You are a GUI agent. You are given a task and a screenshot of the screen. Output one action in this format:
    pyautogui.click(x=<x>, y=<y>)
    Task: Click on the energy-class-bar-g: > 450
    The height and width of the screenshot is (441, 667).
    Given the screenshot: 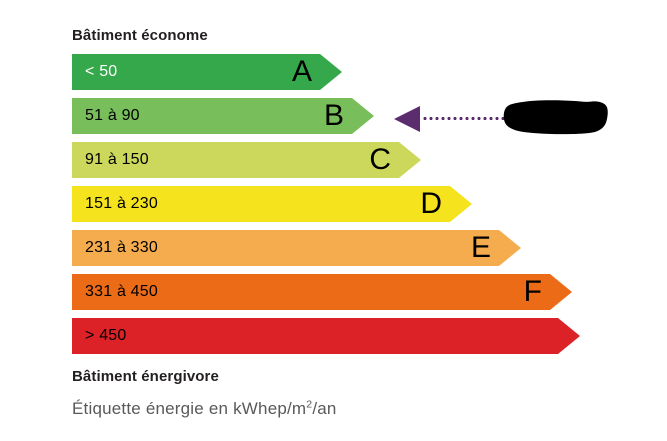 What is the action you would take?
    pyautogui.click(x=326, y=336)
    